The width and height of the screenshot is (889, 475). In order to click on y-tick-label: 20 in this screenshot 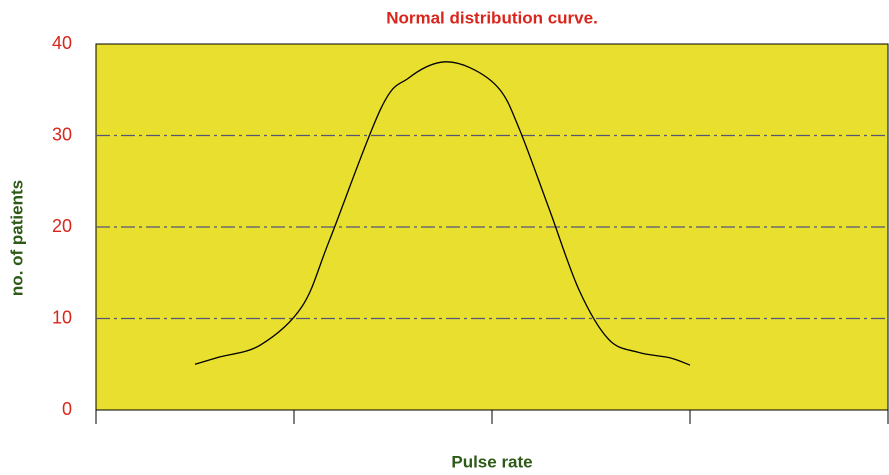, I will do `click(62, 226)`.